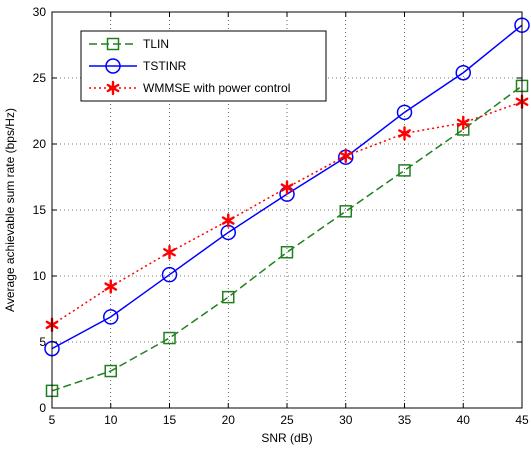 This screenshot has height=452, width=531. I want to click on y-tick-label: 10, so click(40, 276).